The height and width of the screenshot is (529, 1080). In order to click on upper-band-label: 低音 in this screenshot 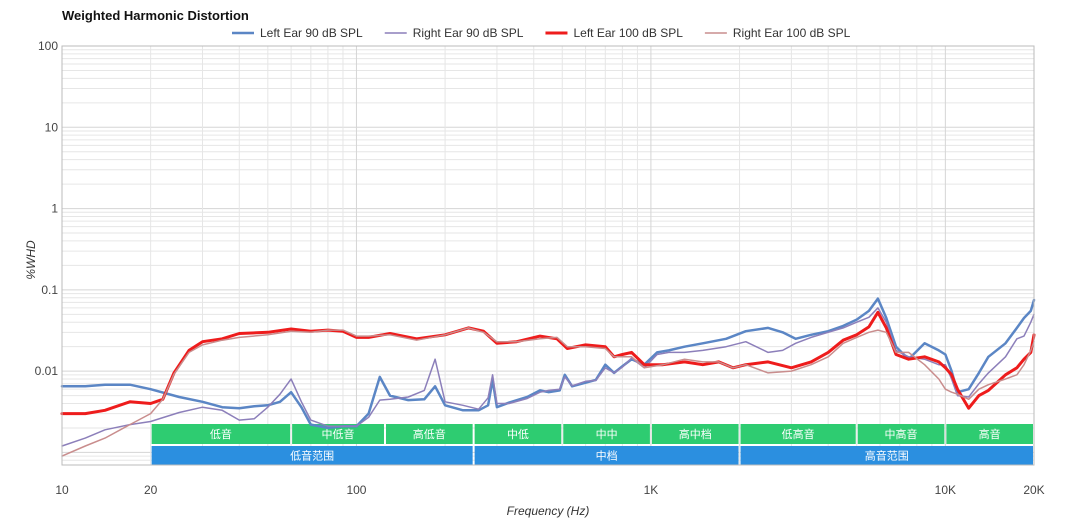, I will do `click(221, 434)`.